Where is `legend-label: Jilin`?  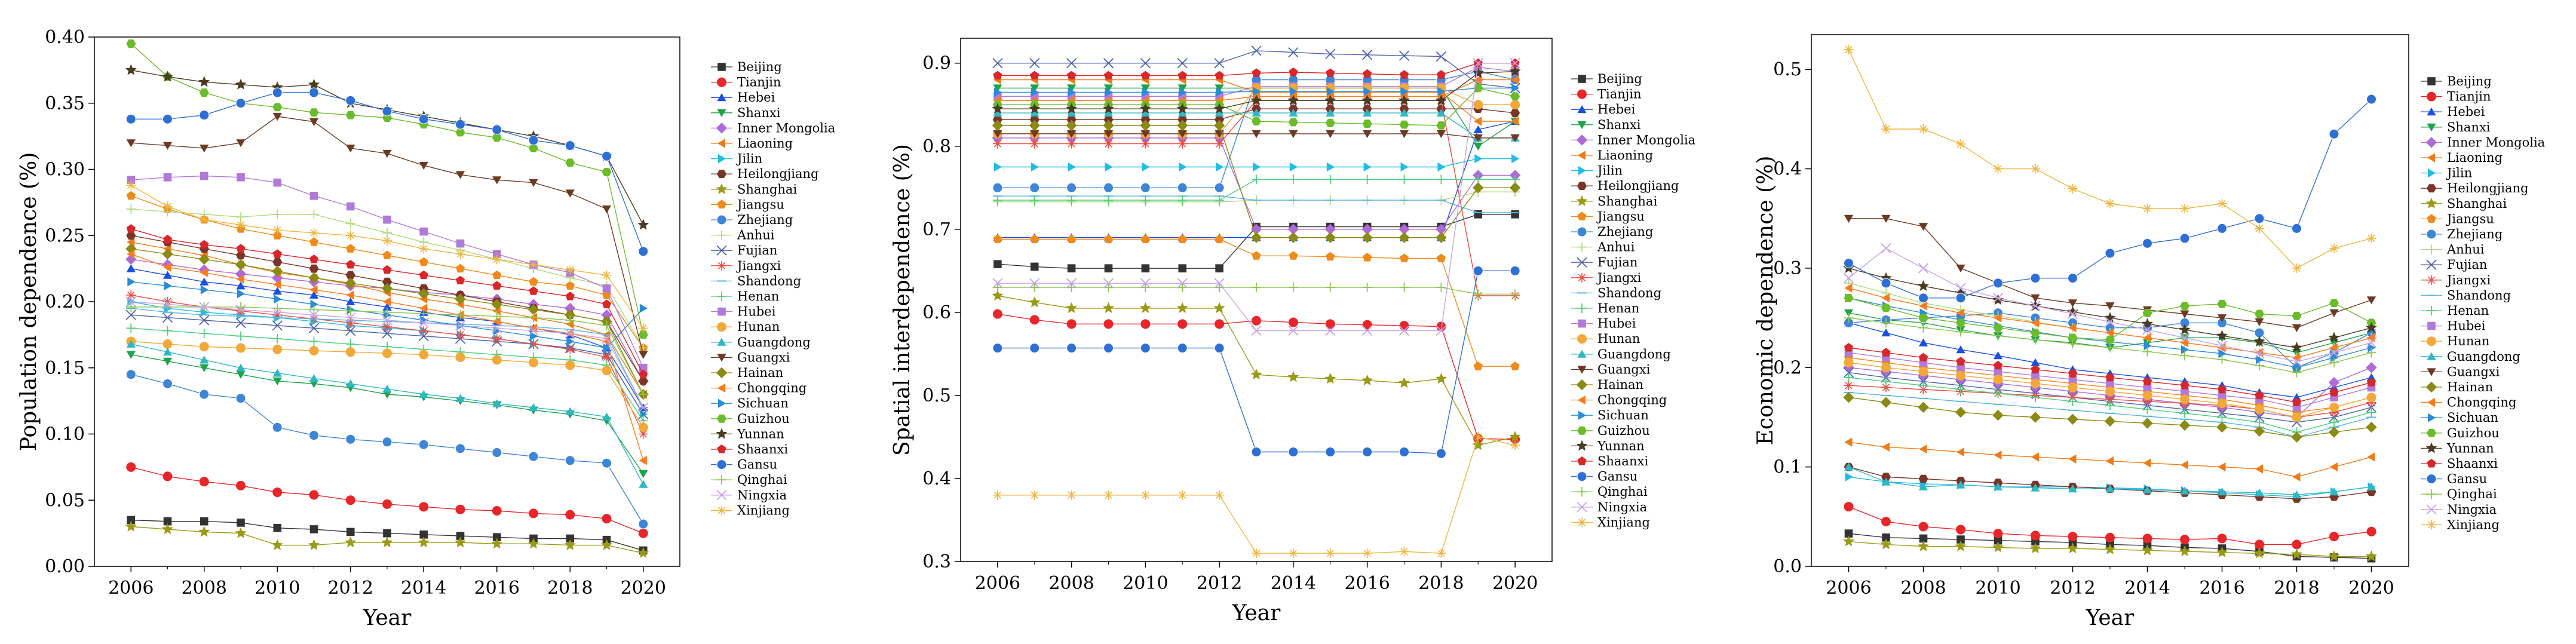
legend-label: Jilin is located at coordinates (749, 159).